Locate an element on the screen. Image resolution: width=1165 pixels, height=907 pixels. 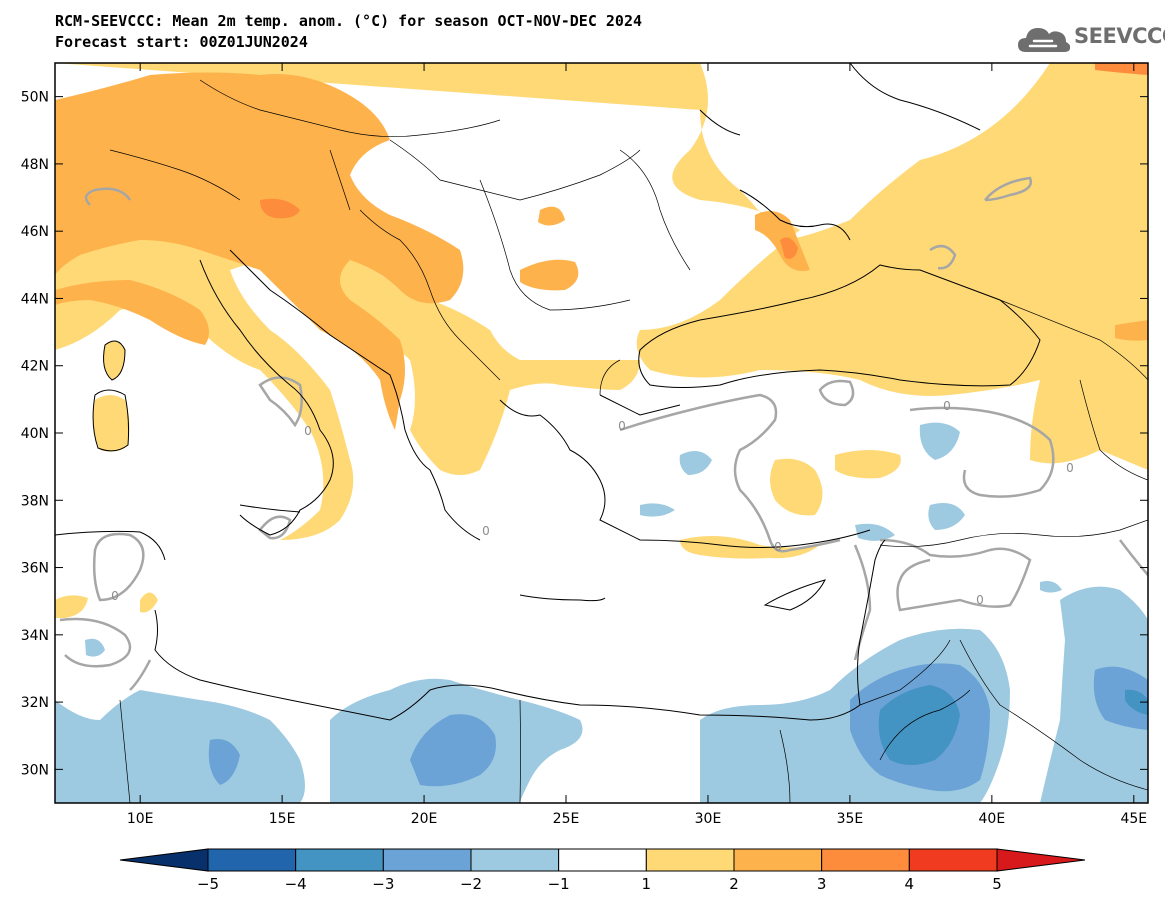
colorbar-label: −2 is located at coordinates (471, 884).